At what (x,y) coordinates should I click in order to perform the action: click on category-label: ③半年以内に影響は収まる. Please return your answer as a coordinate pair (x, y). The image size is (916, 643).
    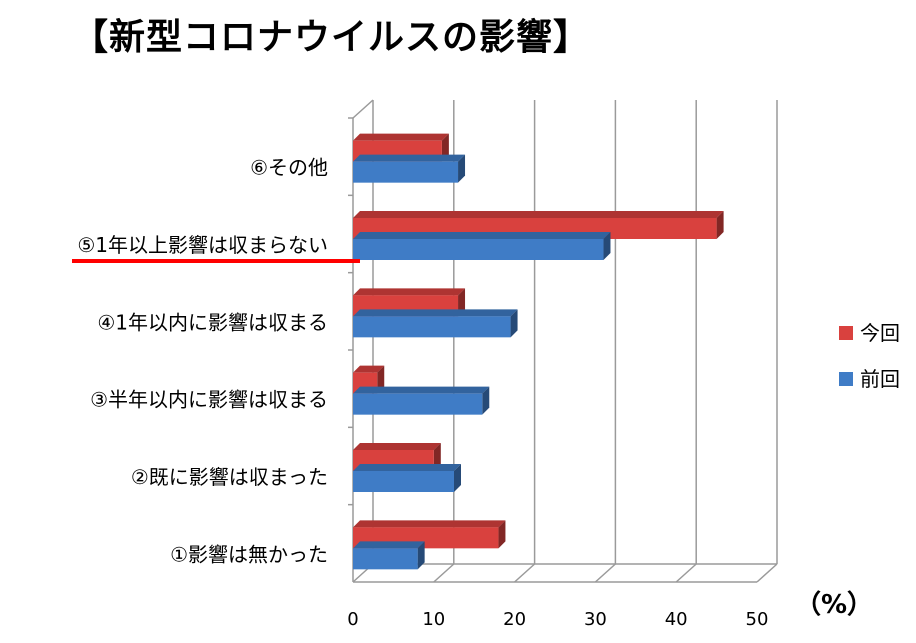
    Looking at the image, I should click on (209, 400).